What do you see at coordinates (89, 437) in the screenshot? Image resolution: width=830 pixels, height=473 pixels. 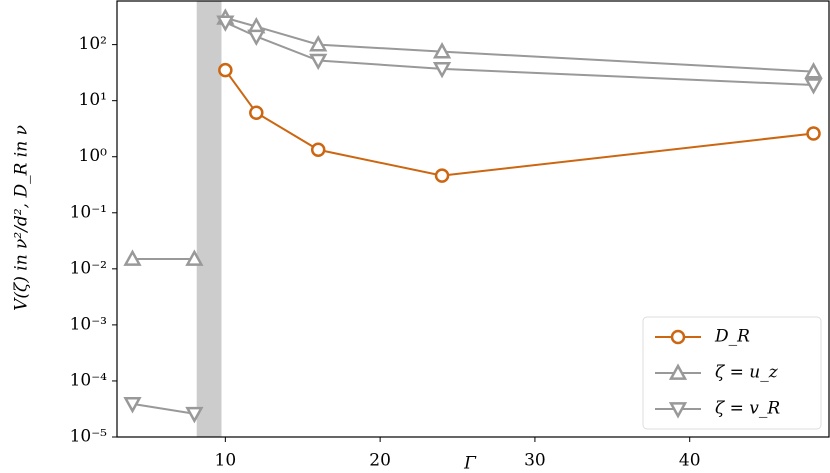 I see `y-tick-label: 10⁻⁵` at bounding box center [89, 437].